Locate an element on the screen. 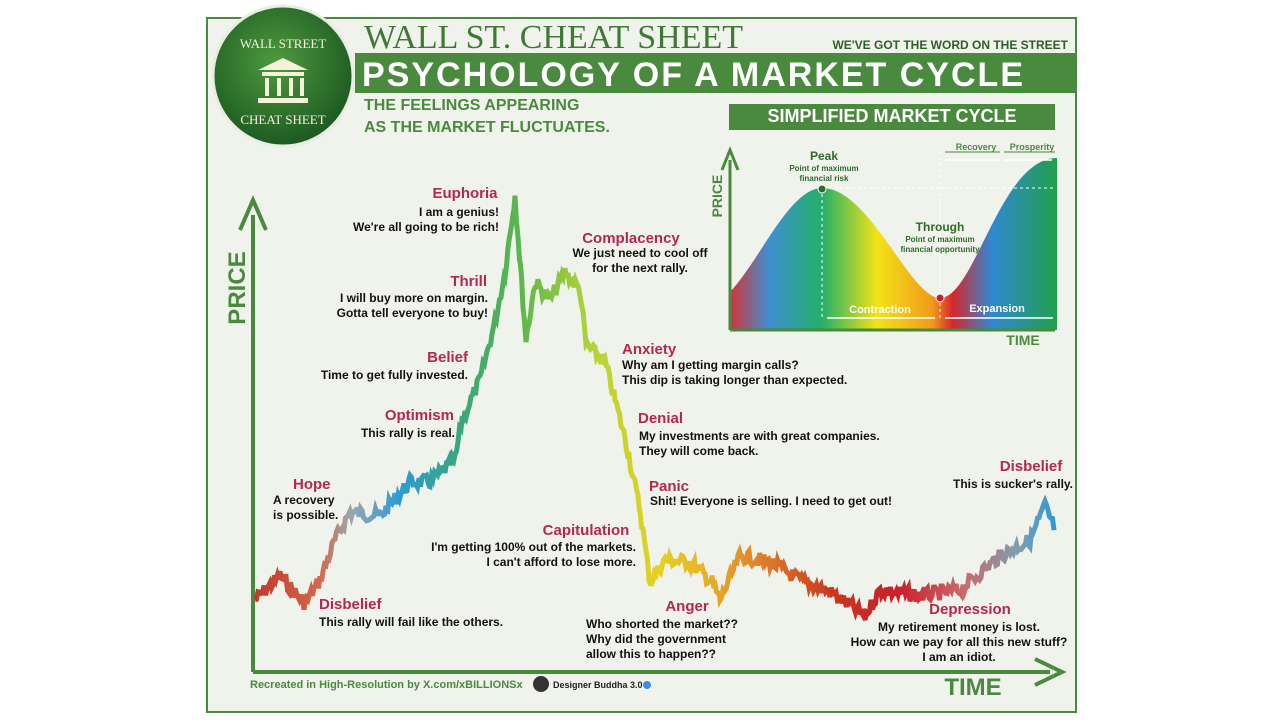 Image resolution: width=1280 pixels, height=720 pixels. title-band is located at coordinates (715, 73).